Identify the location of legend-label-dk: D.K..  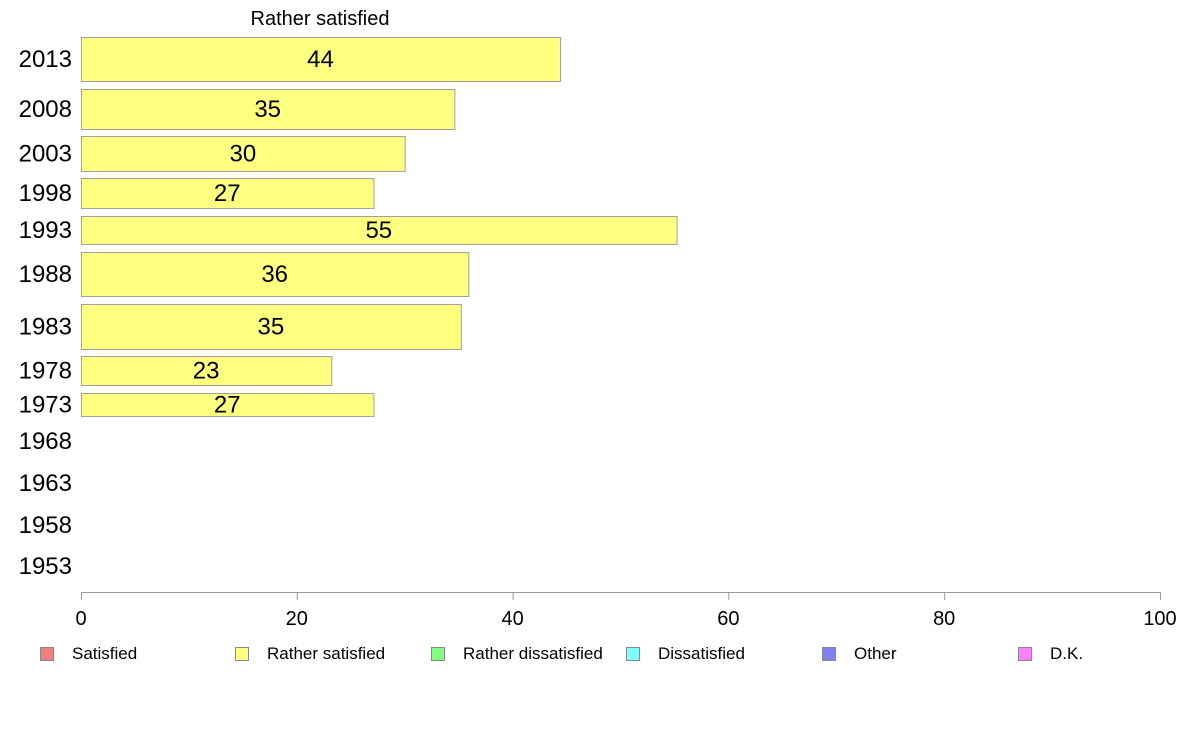
(1067, 653).